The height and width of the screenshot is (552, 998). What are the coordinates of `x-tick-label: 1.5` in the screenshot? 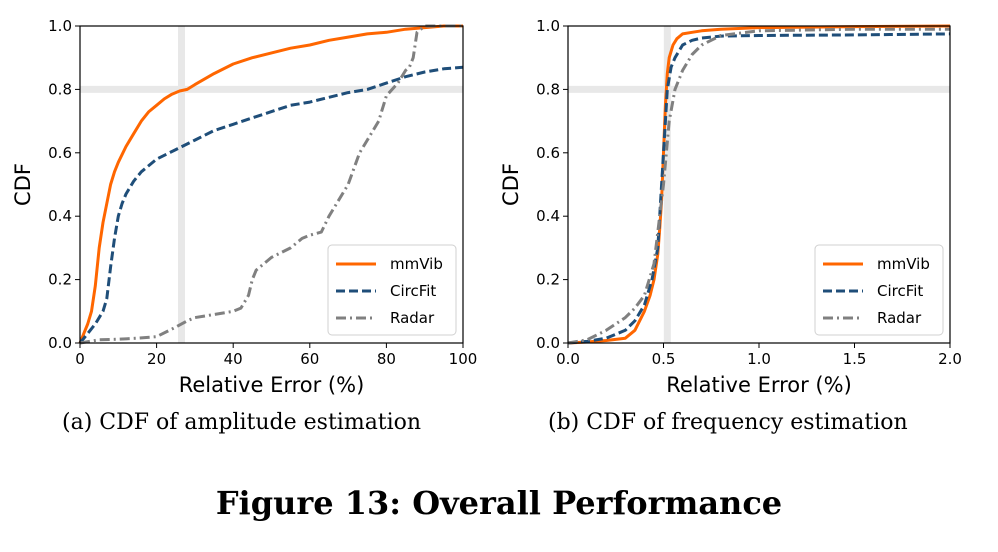 It's located at (855, 359).